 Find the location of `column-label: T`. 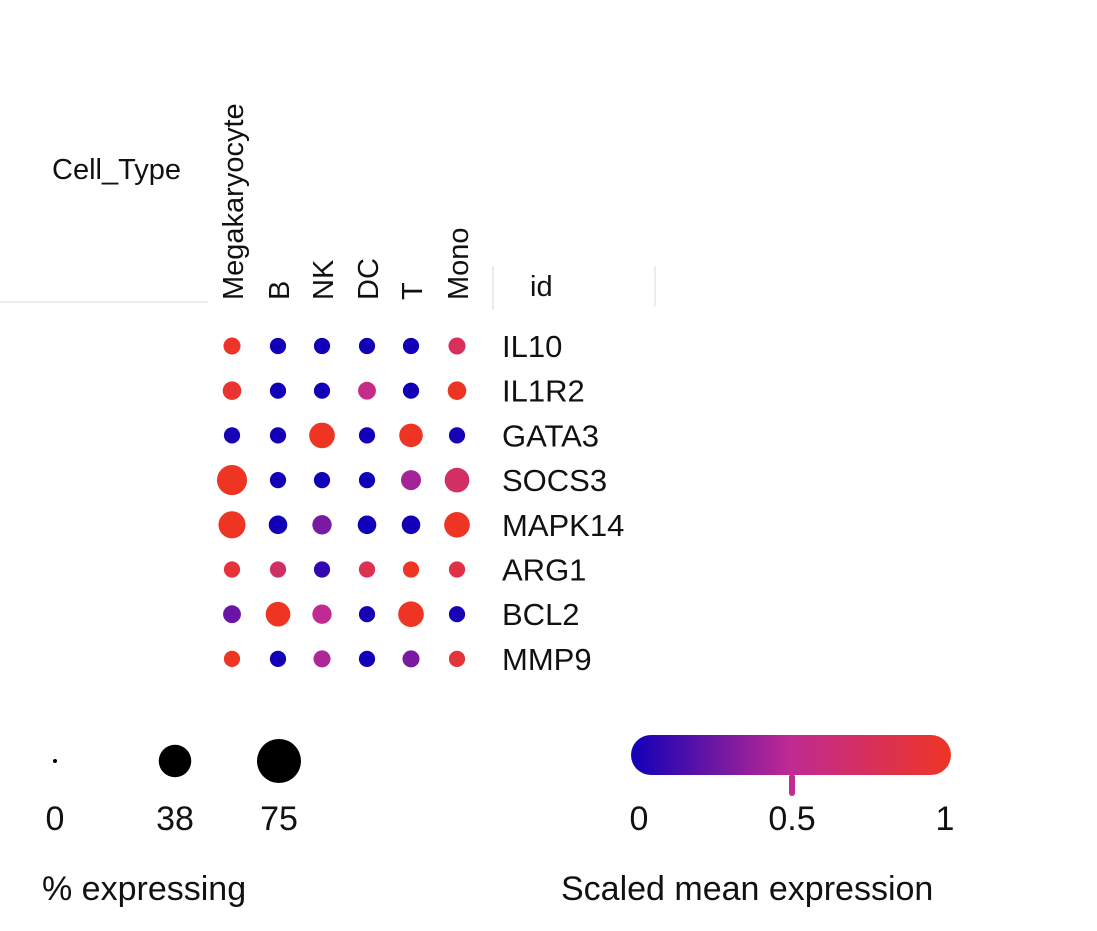

column-label: T is located at coordinates (413, 291).